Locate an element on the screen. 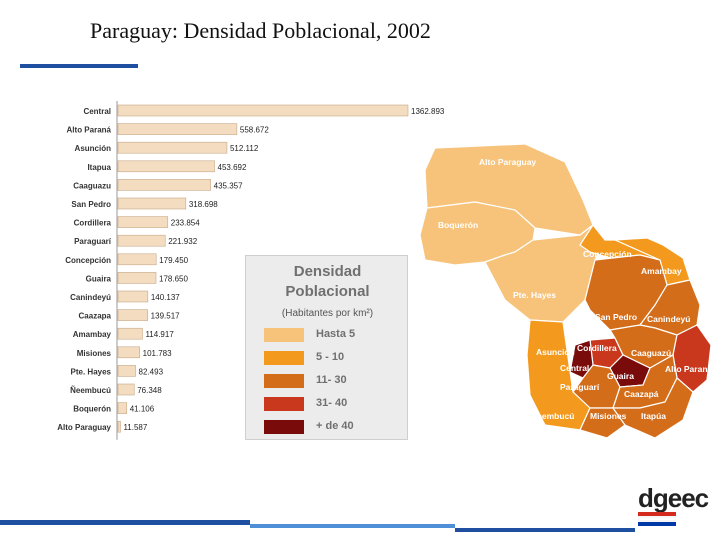  map-label-caazapa: Caazapá is located at coordinates (641, 394).